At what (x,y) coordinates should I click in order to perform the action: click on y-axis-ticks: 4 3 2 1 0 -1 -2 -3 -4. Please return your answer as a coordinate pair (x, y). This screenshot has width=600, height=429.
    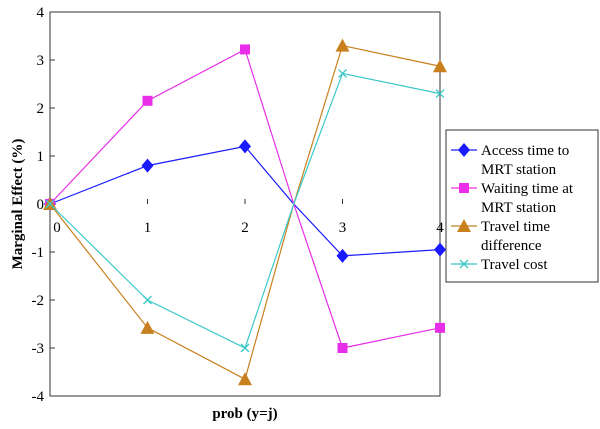
    Looking at the image, I should click on (43, 205).